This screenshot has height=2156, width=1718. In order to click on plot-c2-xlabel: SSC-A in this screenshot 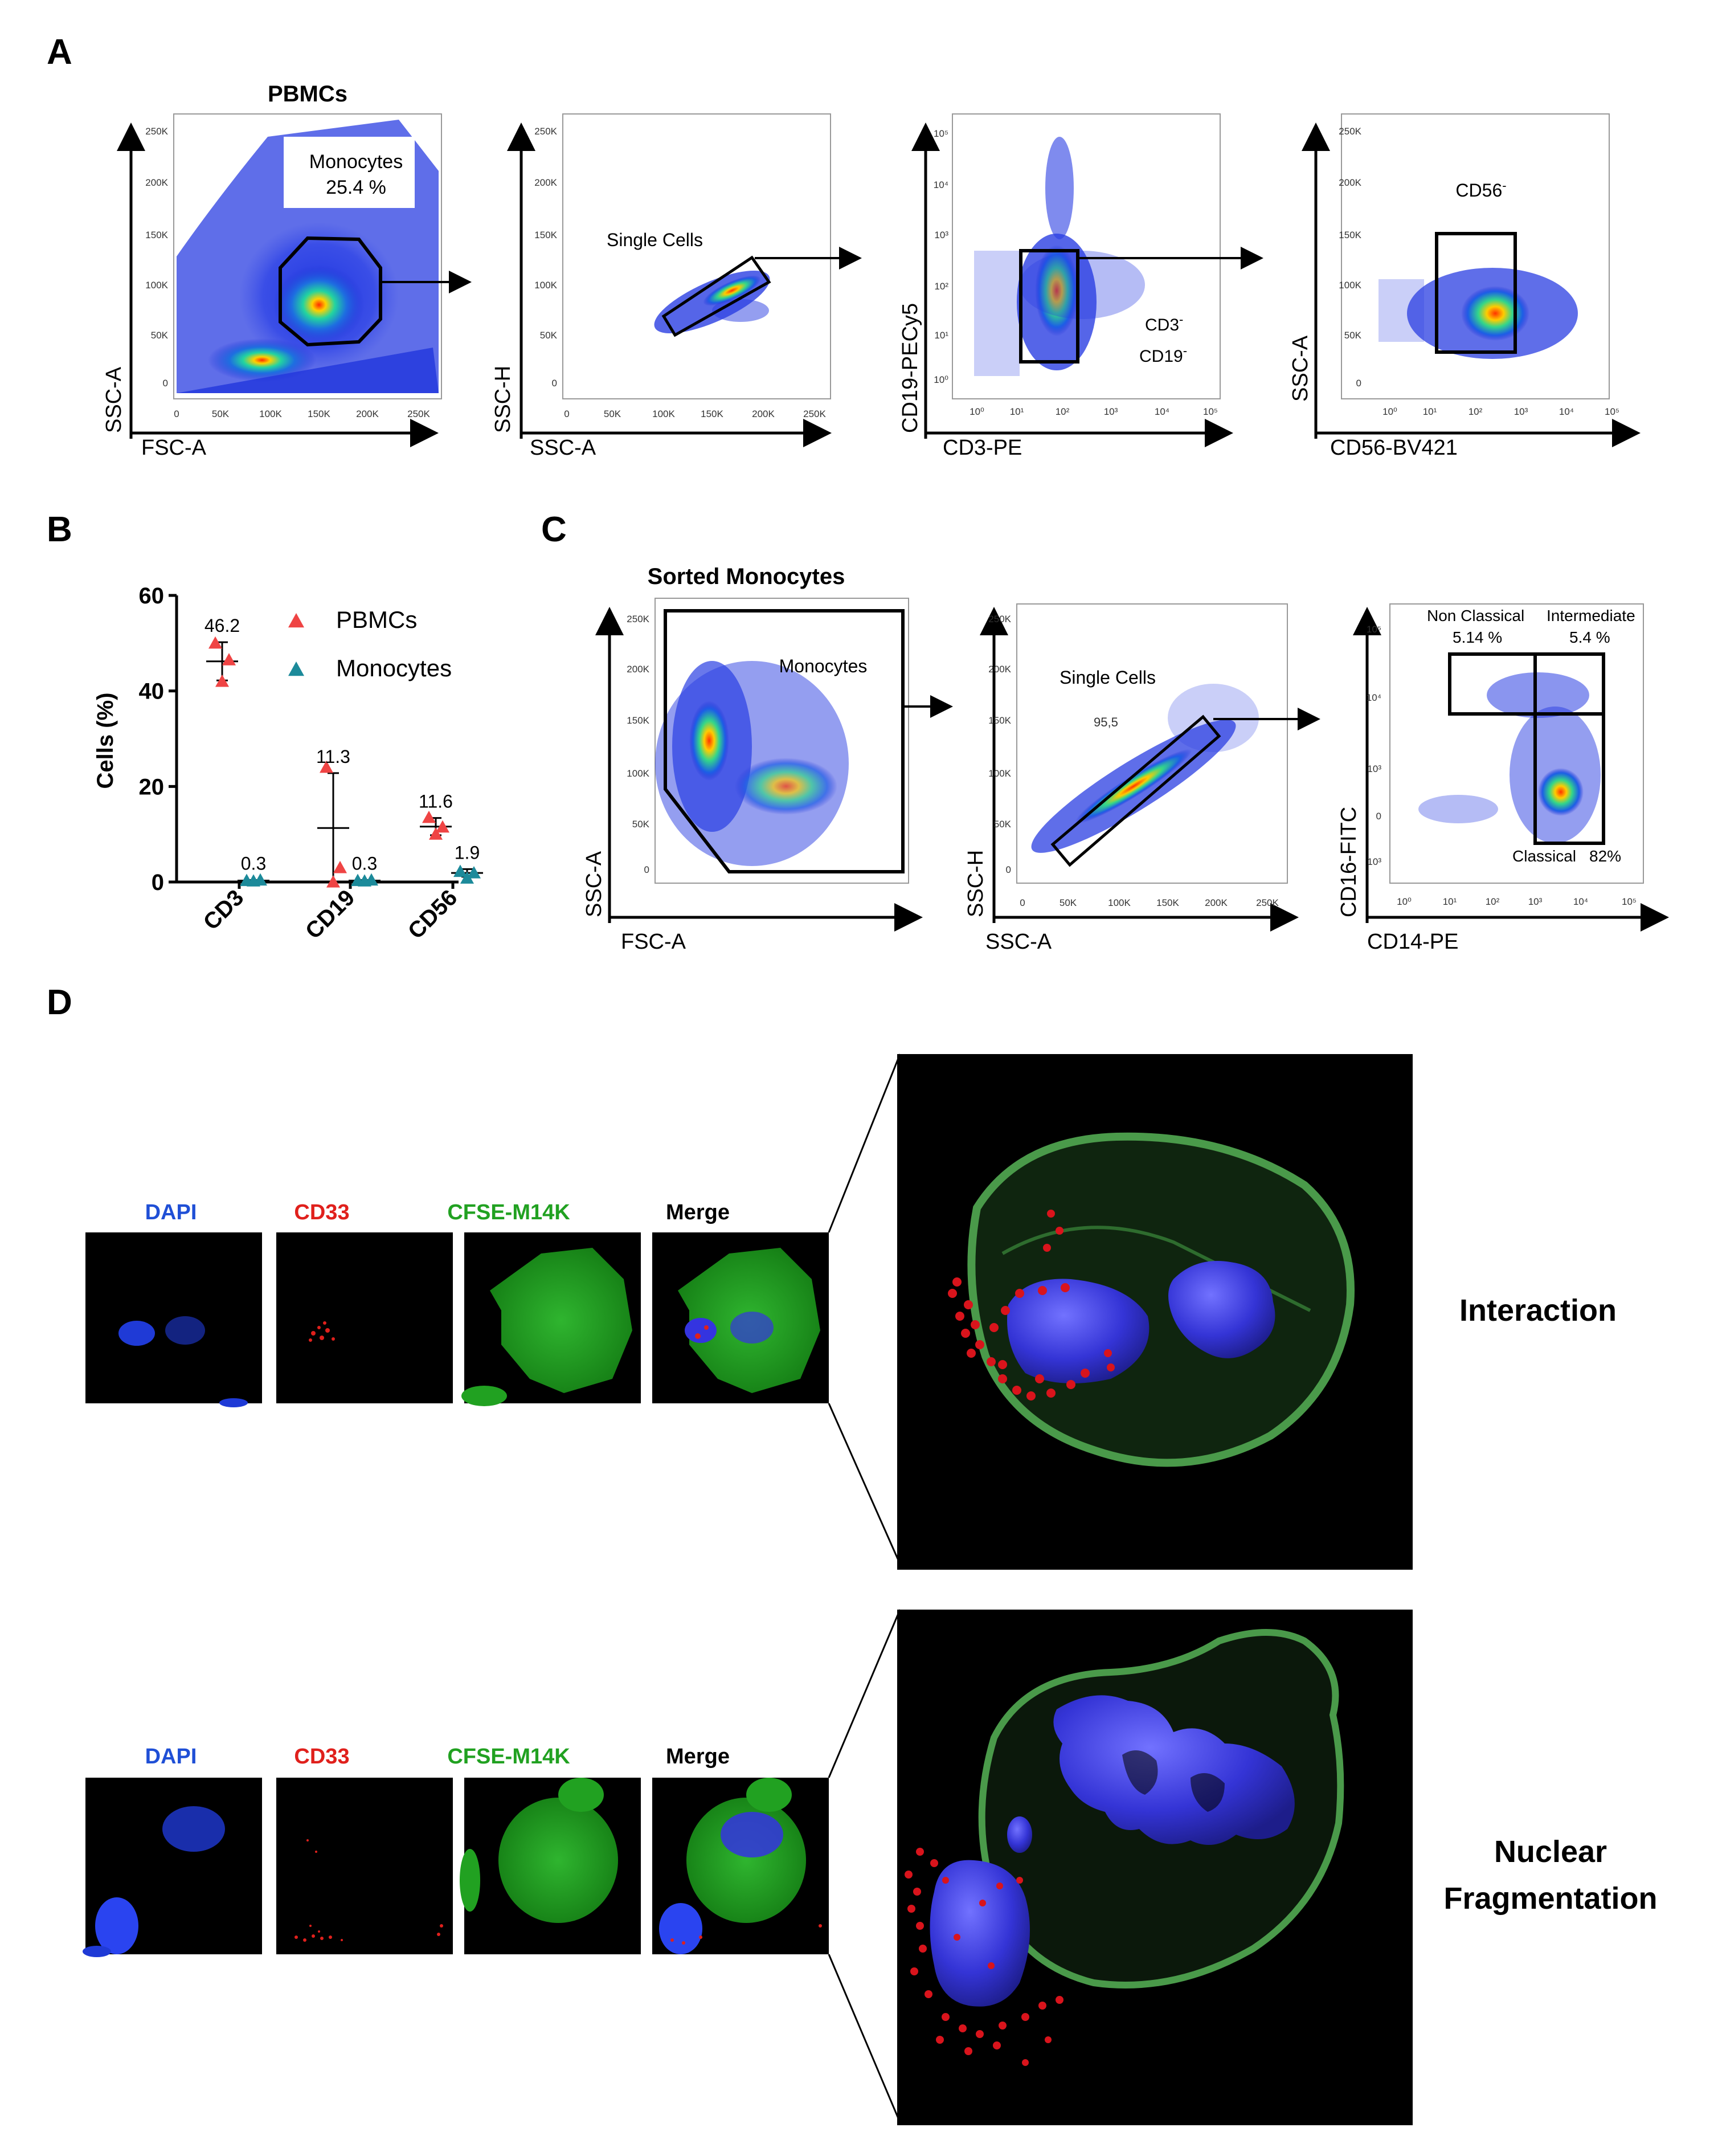, I will do `click(1018, 942)`.